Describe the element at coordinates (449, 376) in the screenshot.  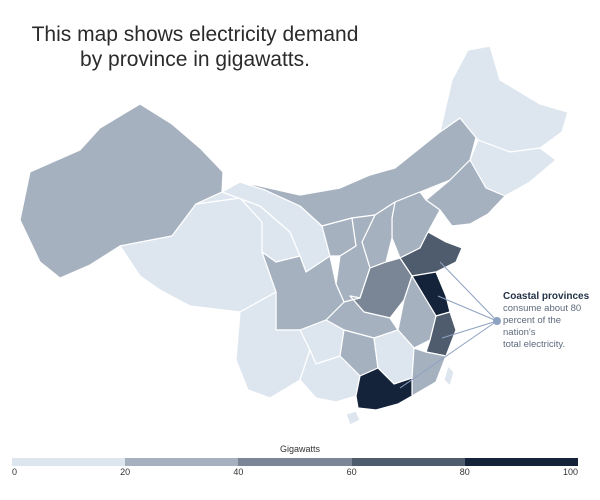
I see `province-taiwan` at that location.